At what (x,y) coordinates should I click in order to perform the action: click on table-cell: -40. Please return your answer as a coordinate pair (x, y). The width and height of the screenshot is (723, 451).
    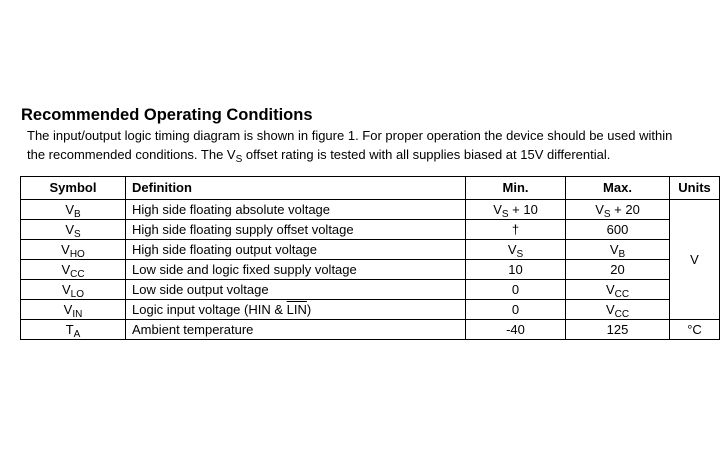
    Looking at the image, I should click on (515, 329).